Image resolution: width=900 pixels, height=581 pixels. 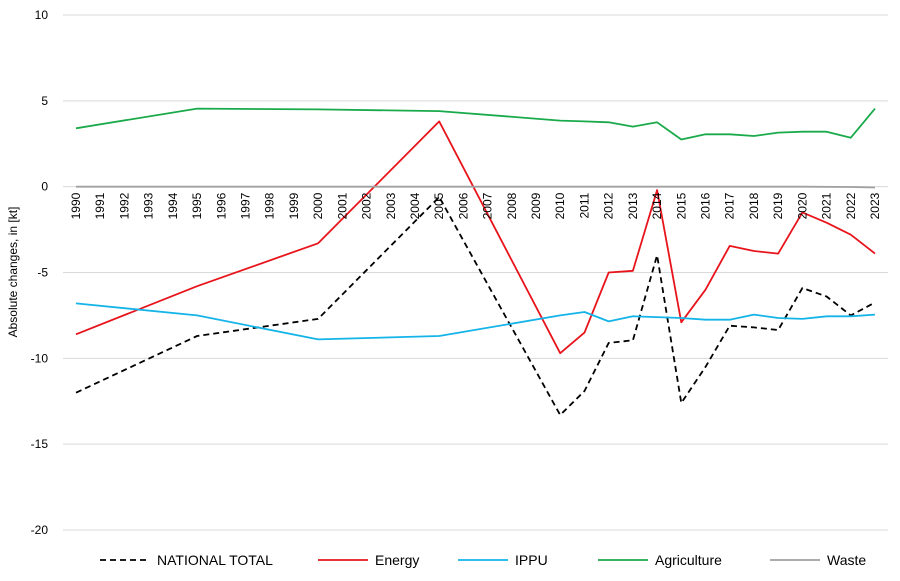 What do you see at coordinates (585, 205) in the screenshot?
I see `x-tick-label: 2011` at bounding box center [585, 205].